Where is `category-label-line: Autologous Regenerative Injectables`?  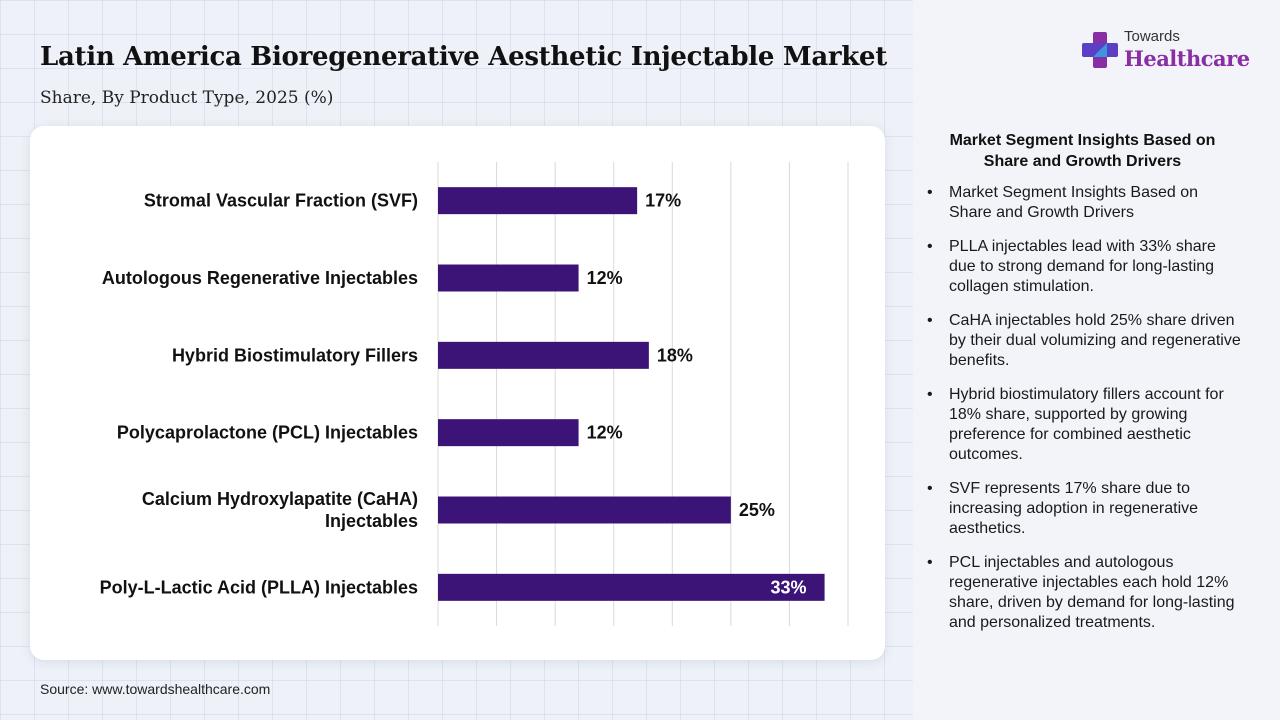 category-label-line: Autologous Regenerative Injectables is located at coordinates (260, 278).